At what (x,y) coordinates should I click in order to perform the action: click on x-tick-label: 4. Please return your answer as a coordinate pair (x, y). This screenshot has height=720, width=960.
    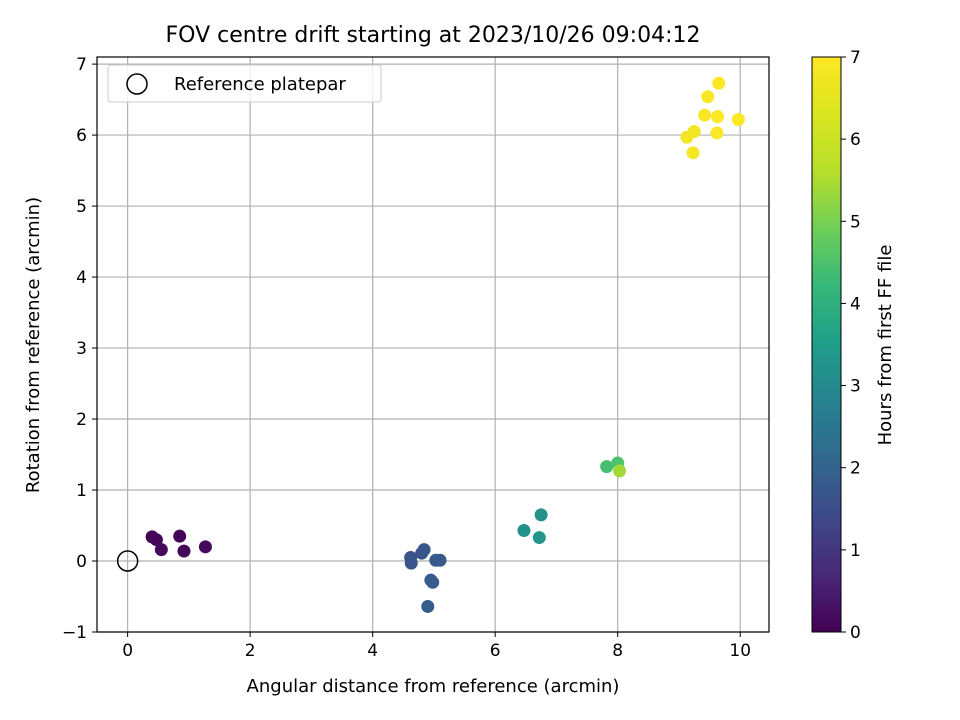
    Looking at the image, I should click on (372, 651).